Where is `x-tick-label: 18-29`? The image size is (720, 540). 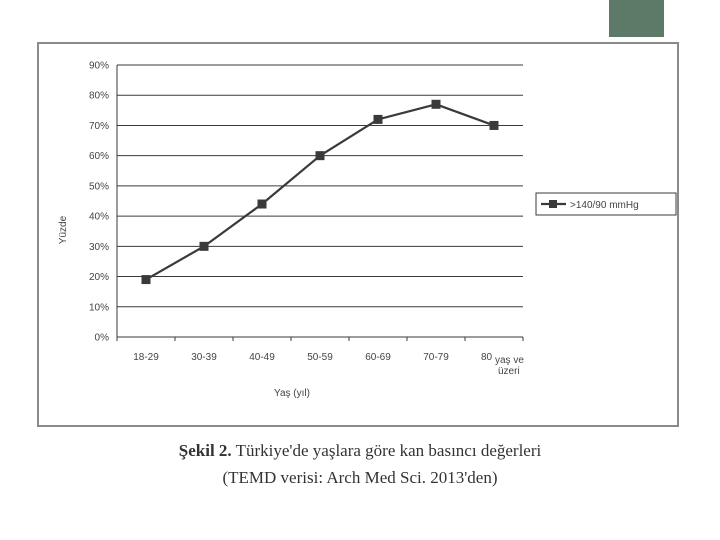 x-tick-label: 18-29 is located at coordinates (146, 357).